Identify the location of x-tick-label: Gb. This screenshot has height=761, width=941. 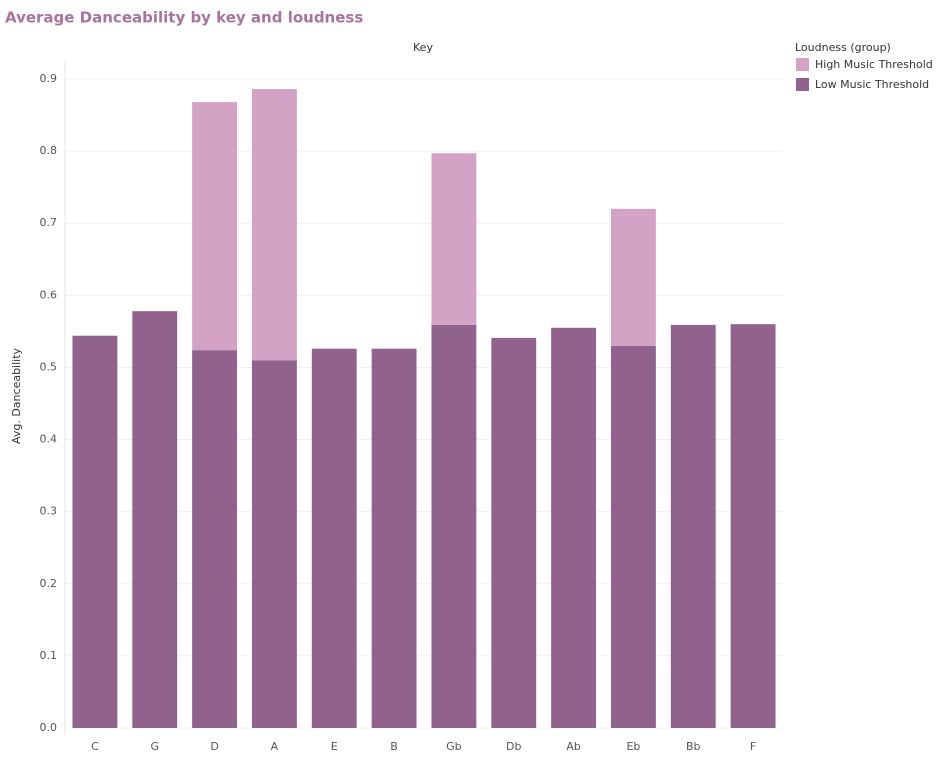
(454, 746).